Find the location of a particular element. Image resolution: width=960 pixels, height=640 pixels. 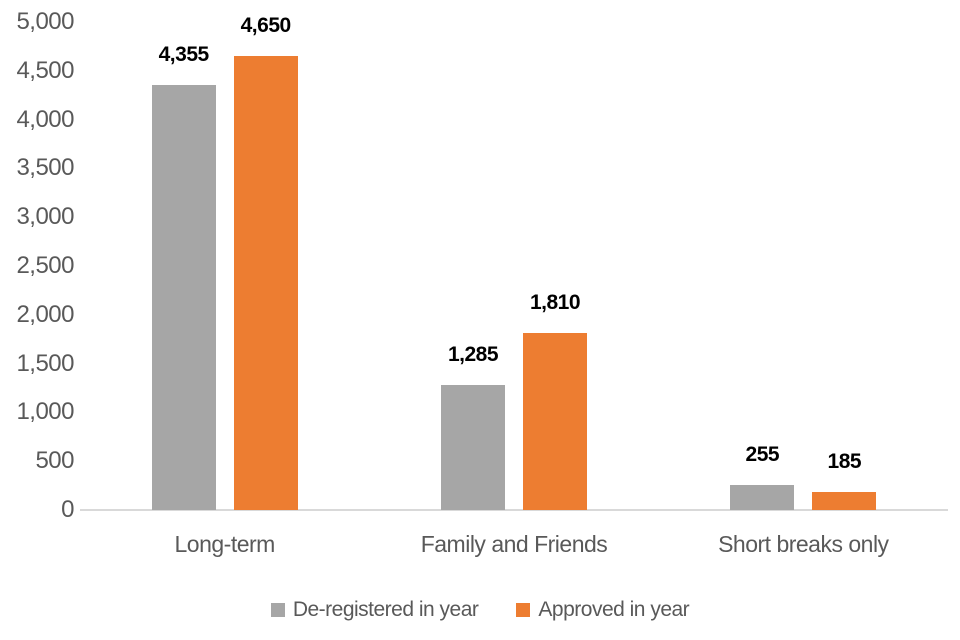

legend-item-de-registered-in-year: De-registered in year is located at coordinates (374, 610).